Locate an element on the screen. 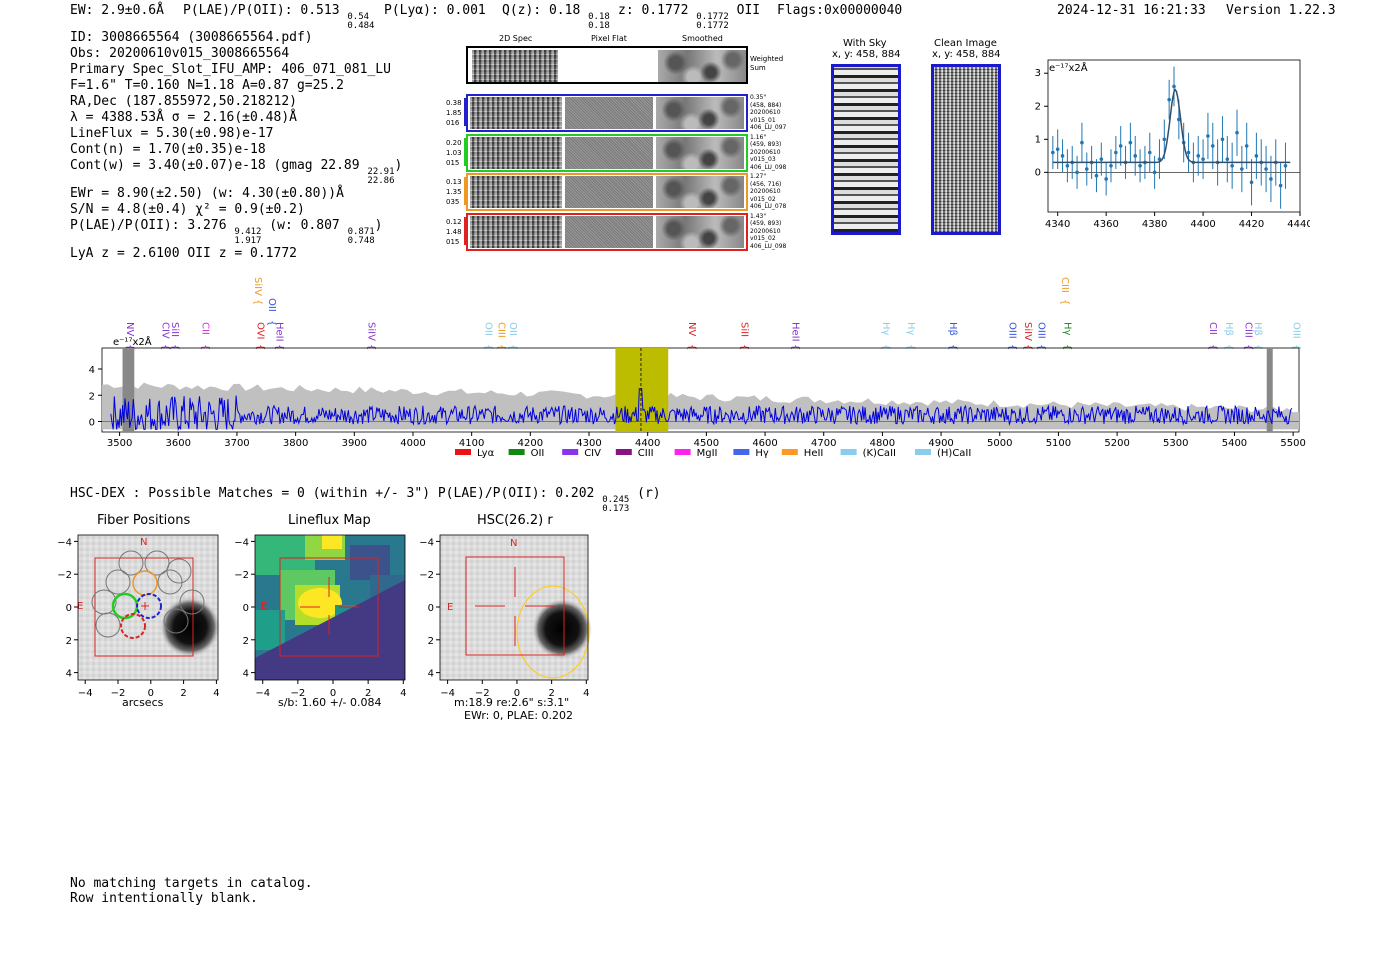  panel-xtick-label: −4 is located at coordinates (262, 693).